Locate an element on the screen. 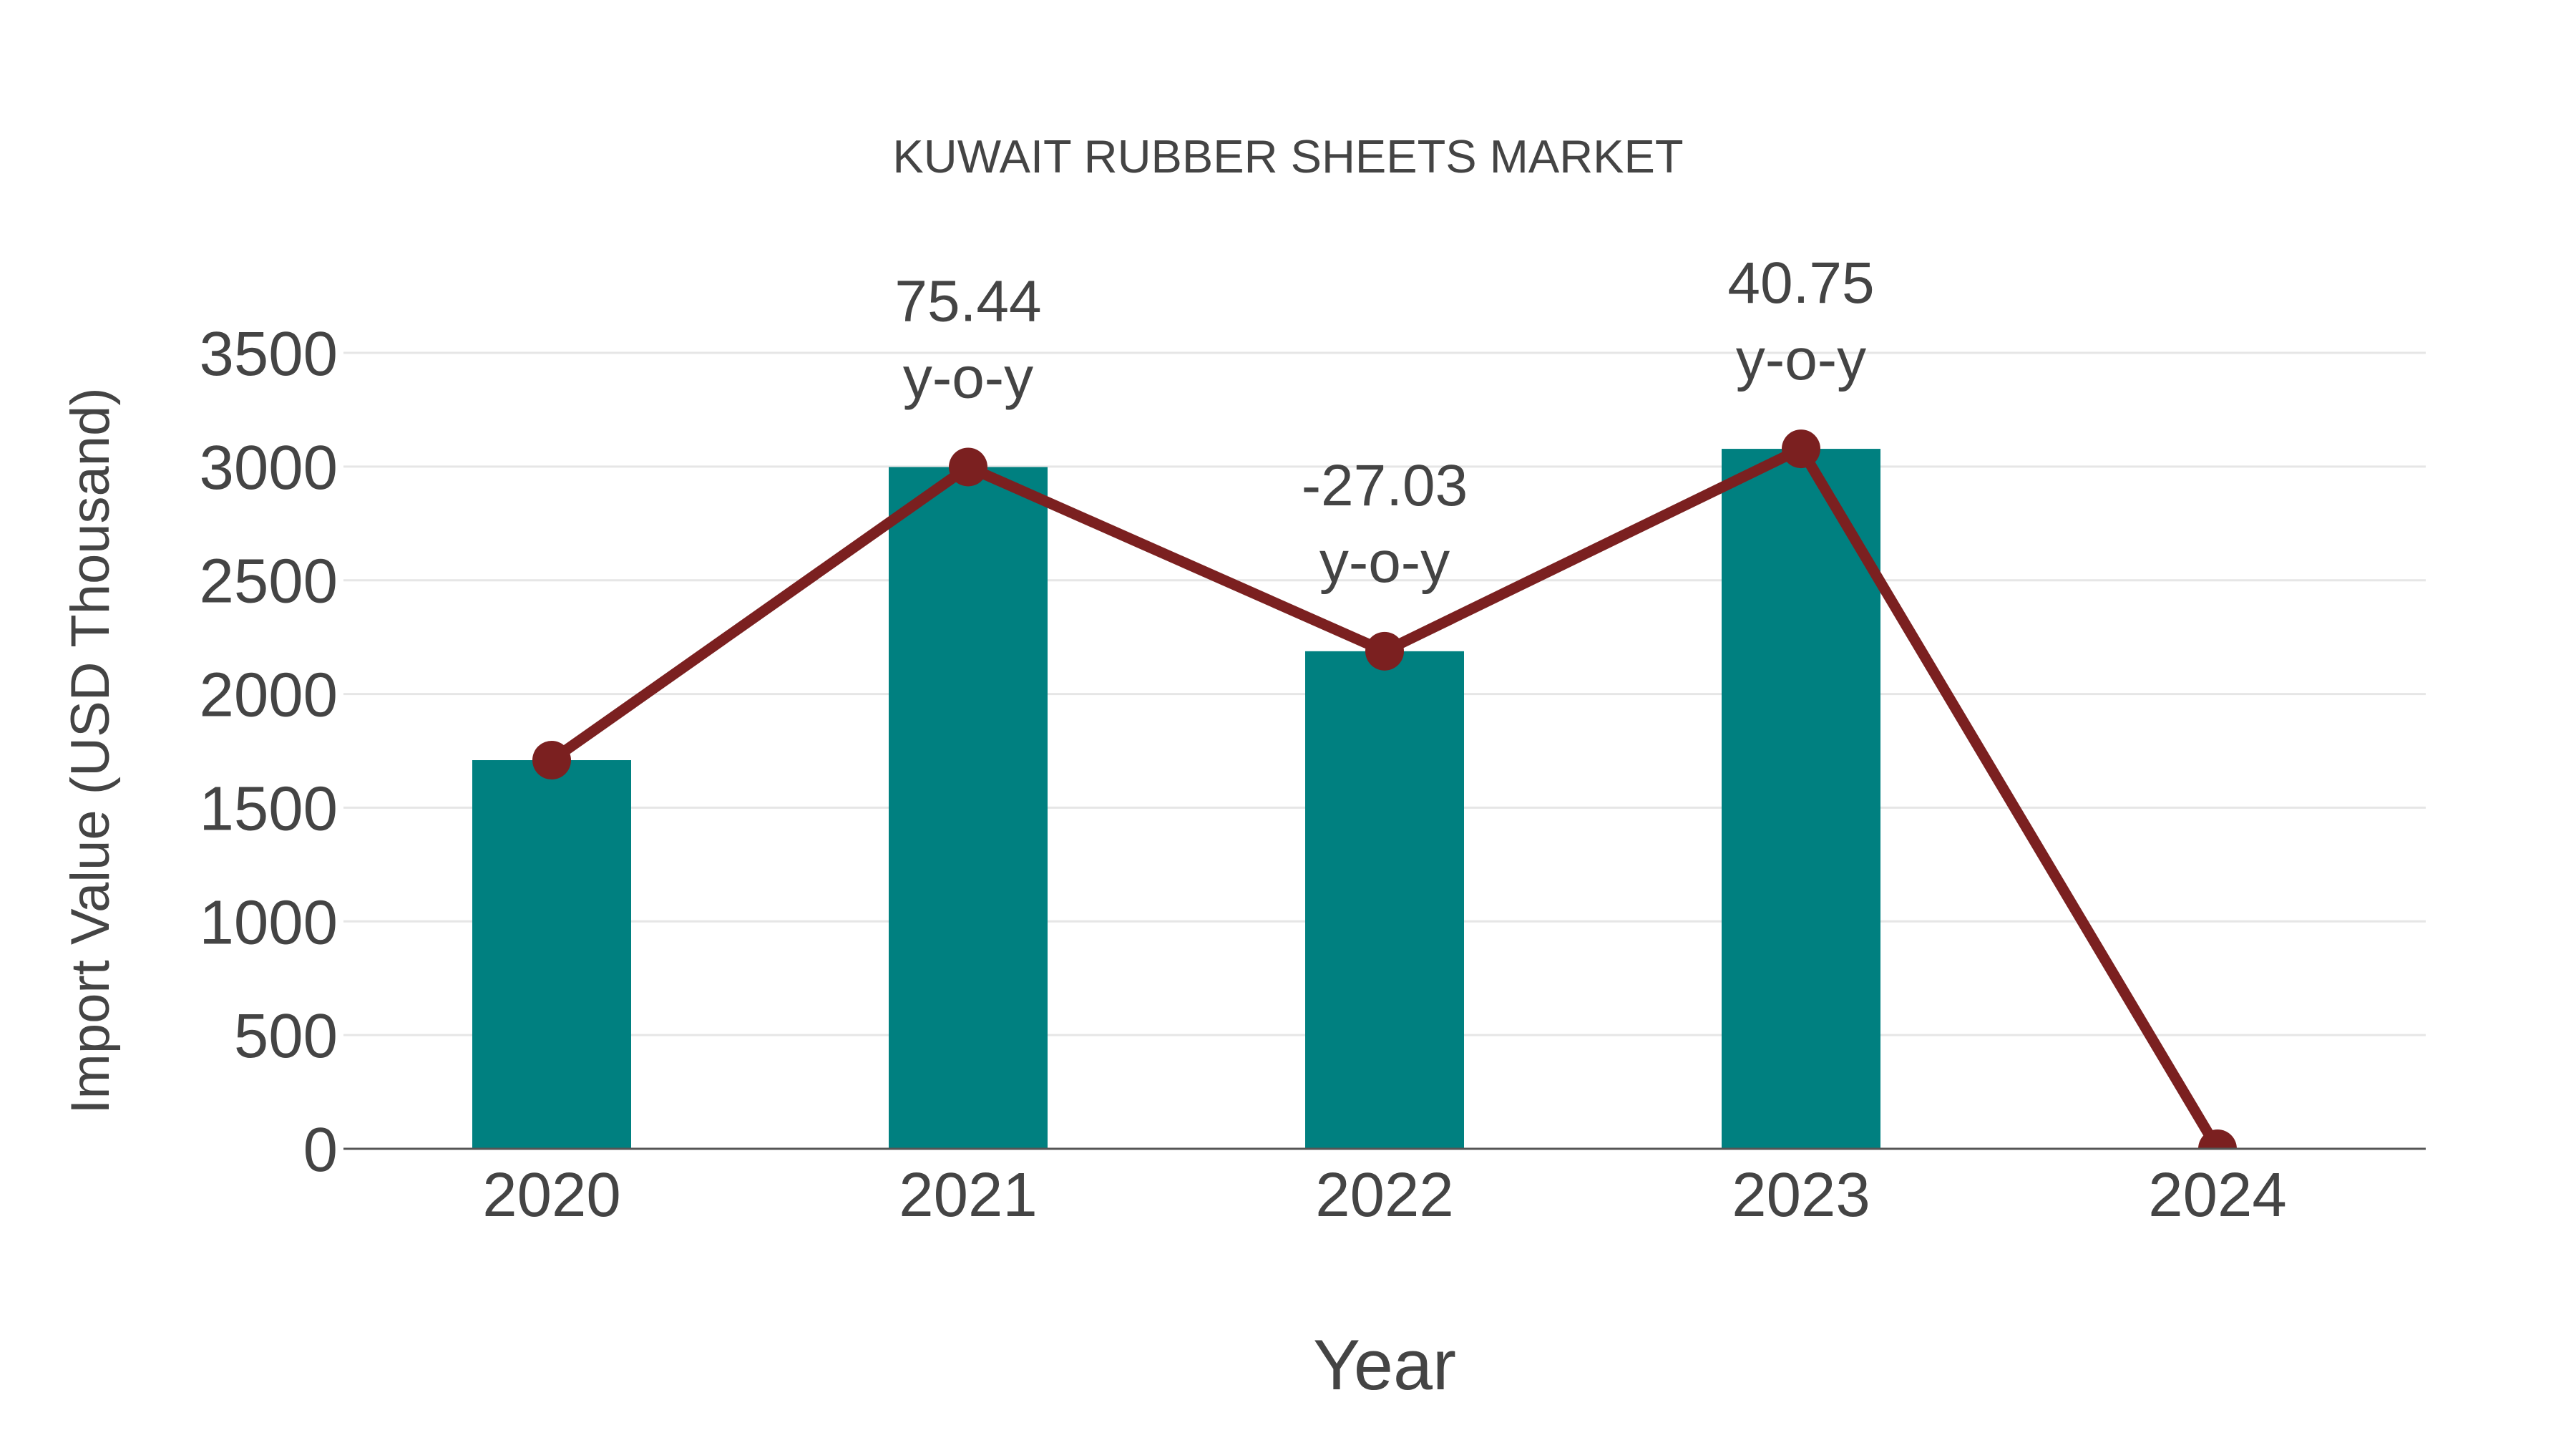  bar-2020 is located at coordinates (551, 954).